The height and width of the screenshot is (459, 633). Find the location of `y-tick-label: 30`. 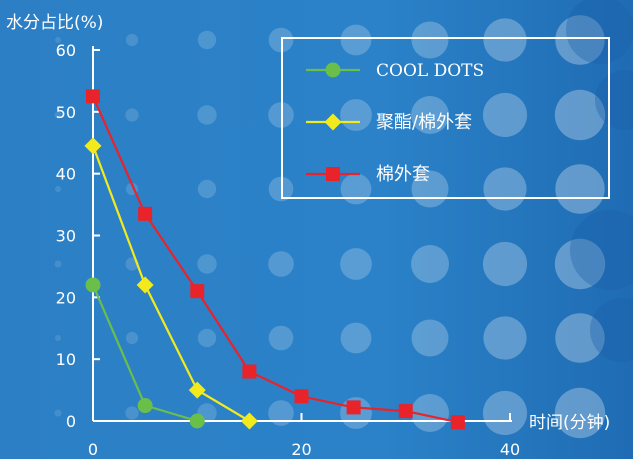

y-tick-label: 30 is located at coordinates (66, 236).